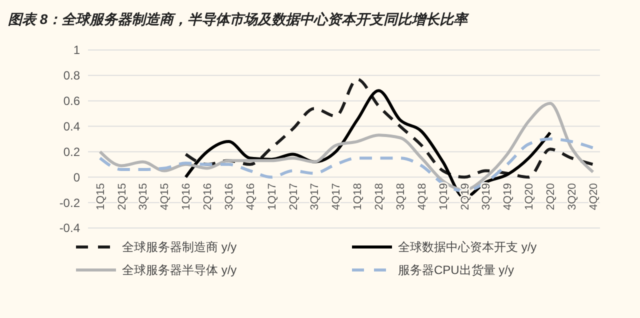  Describe the element at coordinates (69, 203) in the screenshot. I see `y-tick-label: -0.2` at that location.